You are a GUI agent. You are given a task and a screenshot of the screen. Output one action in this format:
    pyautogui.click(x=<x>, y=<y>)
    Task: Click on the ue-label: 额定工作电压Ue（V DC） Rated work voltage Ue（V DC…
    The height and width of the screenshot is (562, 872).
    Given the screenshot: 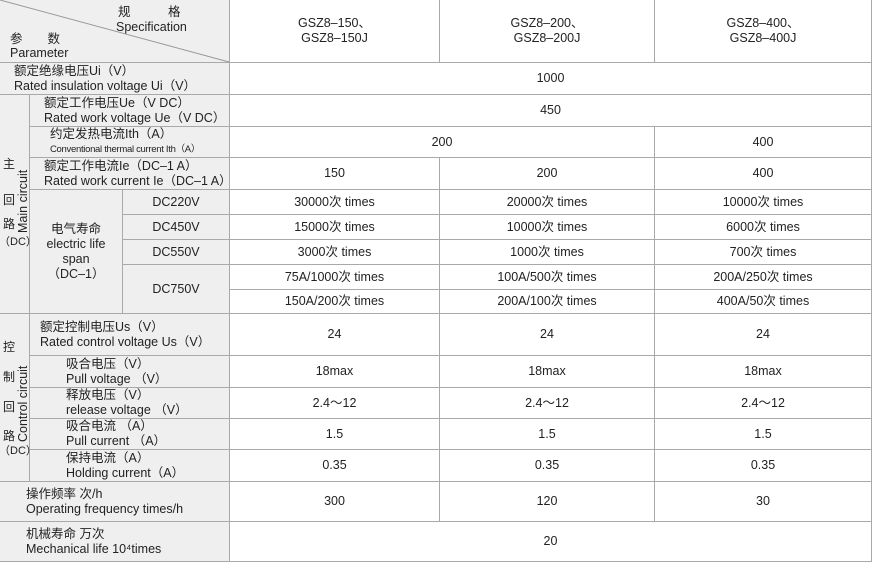 What is the action you would take?
    pyautogui.click(x=130, y=111)
    